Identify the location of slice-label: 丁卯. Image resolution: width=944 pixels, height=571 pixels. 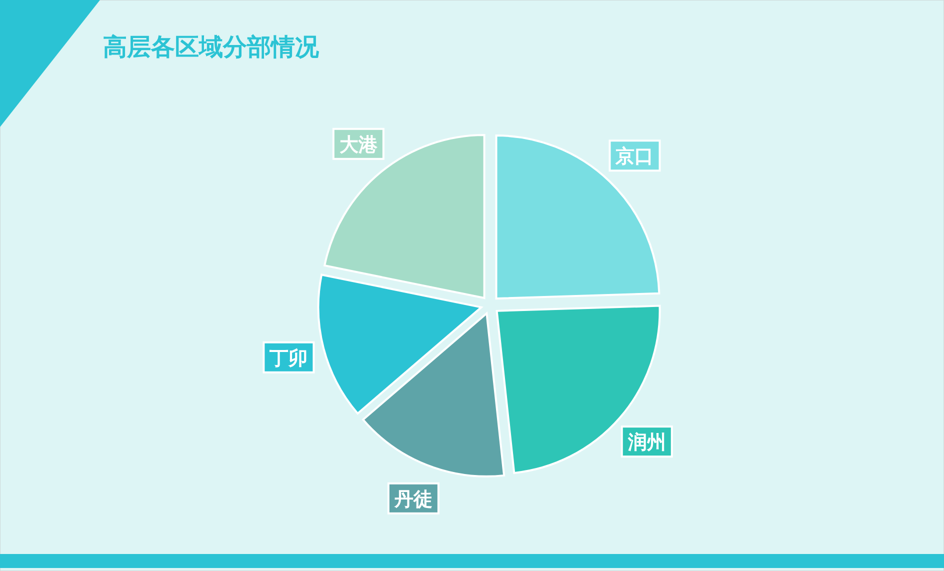
(288, 358).